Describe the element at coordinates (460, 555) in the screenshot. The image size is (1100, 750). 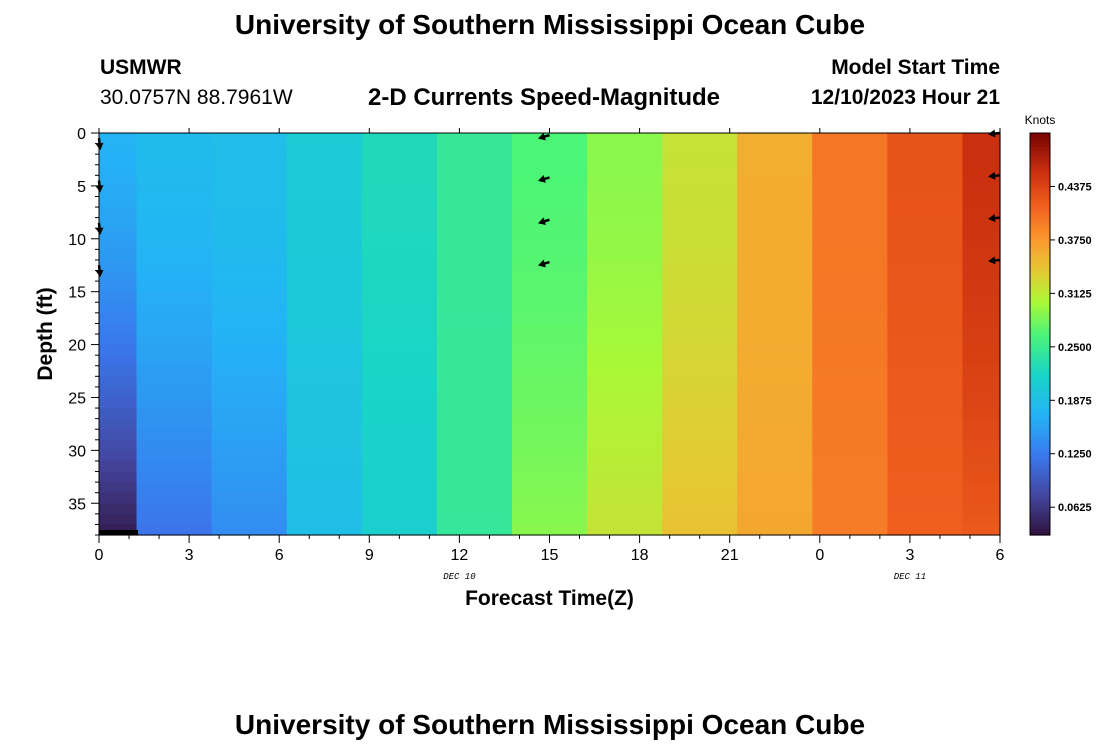
I see `x-tick-label: 12` at that location.